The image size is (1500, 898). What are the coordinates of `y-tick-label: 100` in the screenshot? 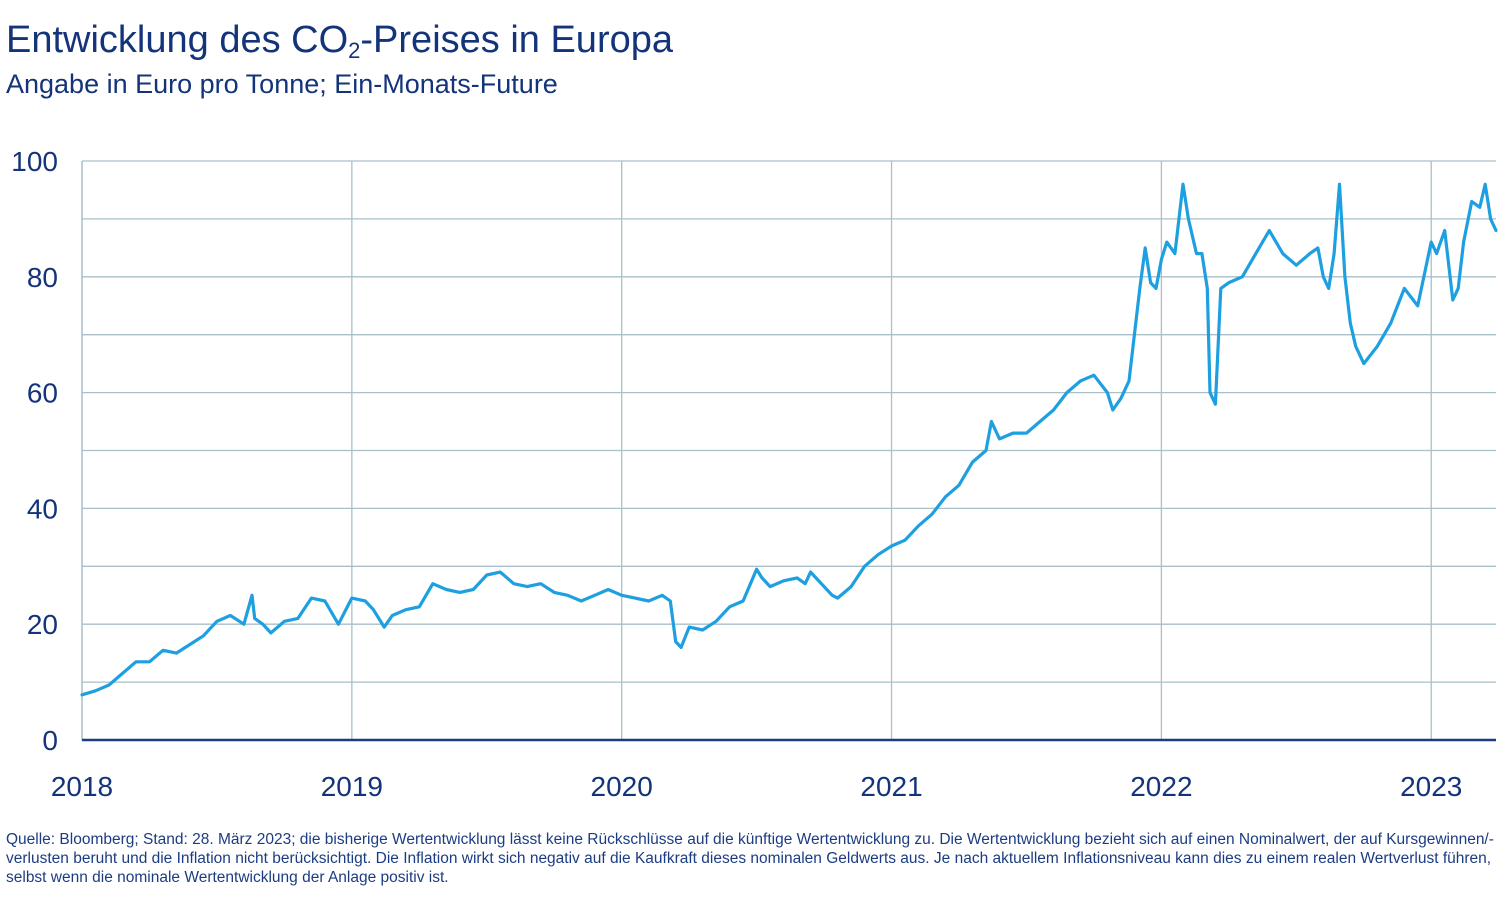 It's located at (34, 161).